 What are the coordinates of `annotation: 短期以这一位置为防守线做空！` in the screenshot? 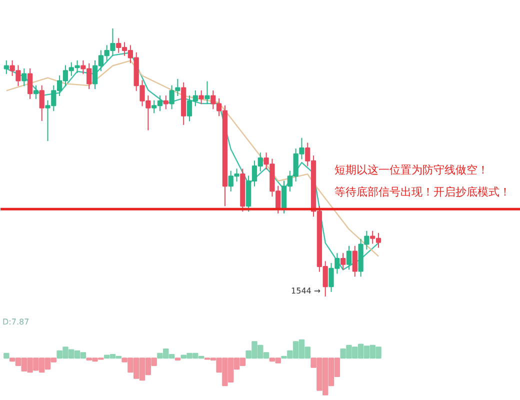 It's located at (411, 170).